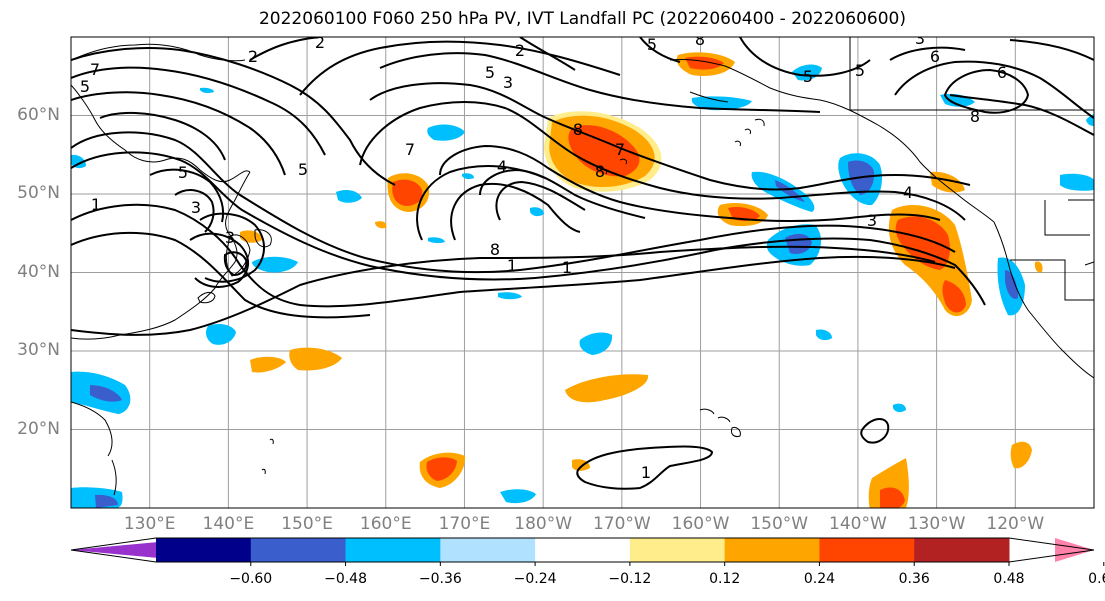 This screenshot has width=1105, height=601. I want to click on longitude-label: 140°E, so click(228, 524).